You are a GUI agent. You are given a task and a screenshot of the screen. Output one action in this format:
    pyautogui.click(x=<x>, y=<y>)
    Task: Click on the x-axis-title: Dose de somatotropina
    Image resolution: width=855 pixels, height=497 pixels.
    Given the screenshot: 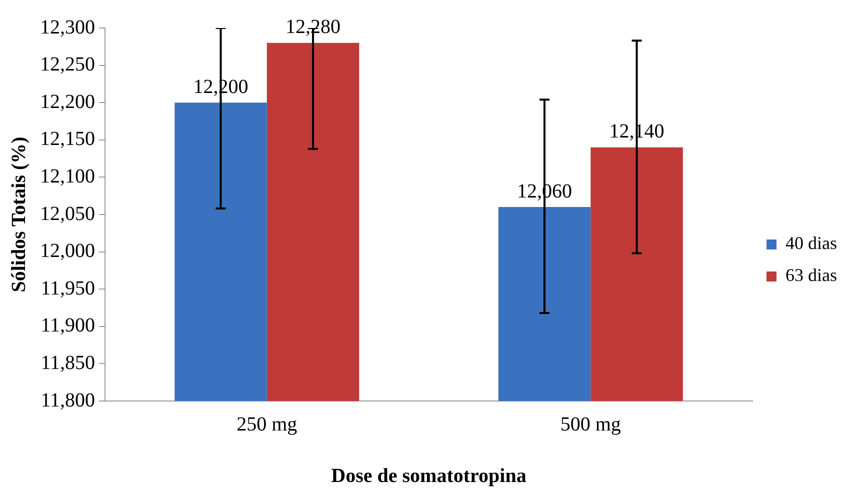 What is the action you would take?
    pyautogui.click(x=428, y=476)
    